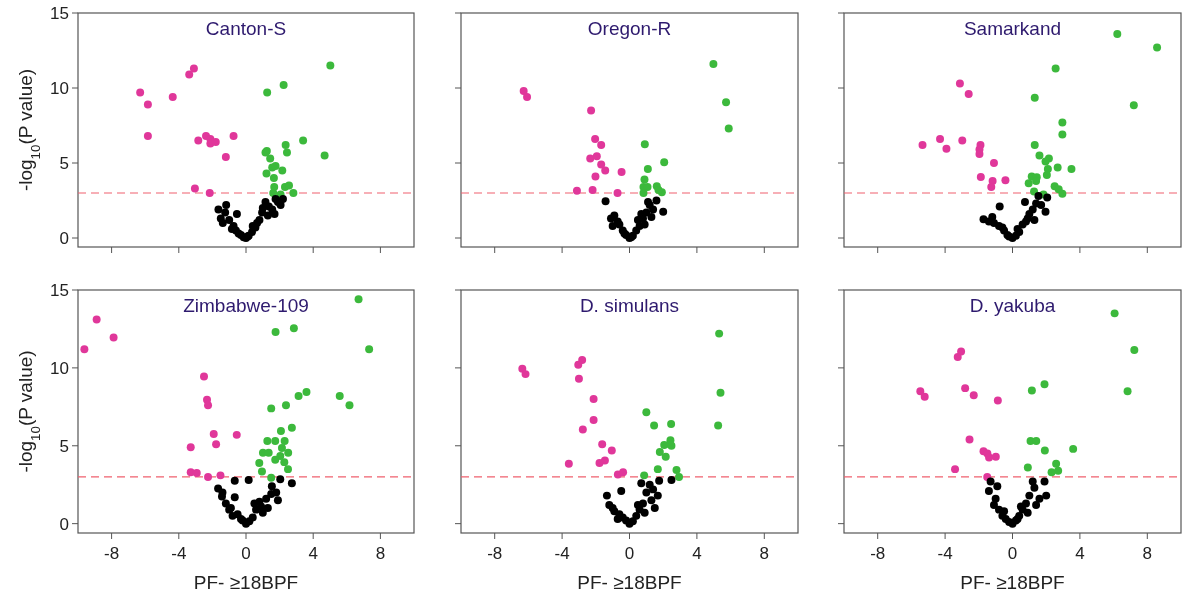 This screenshot has height=605, width=1188. Describe the element at coordinates (1012, 305) in the screenshot. I see `chart-title: D. yakuba` at that location.